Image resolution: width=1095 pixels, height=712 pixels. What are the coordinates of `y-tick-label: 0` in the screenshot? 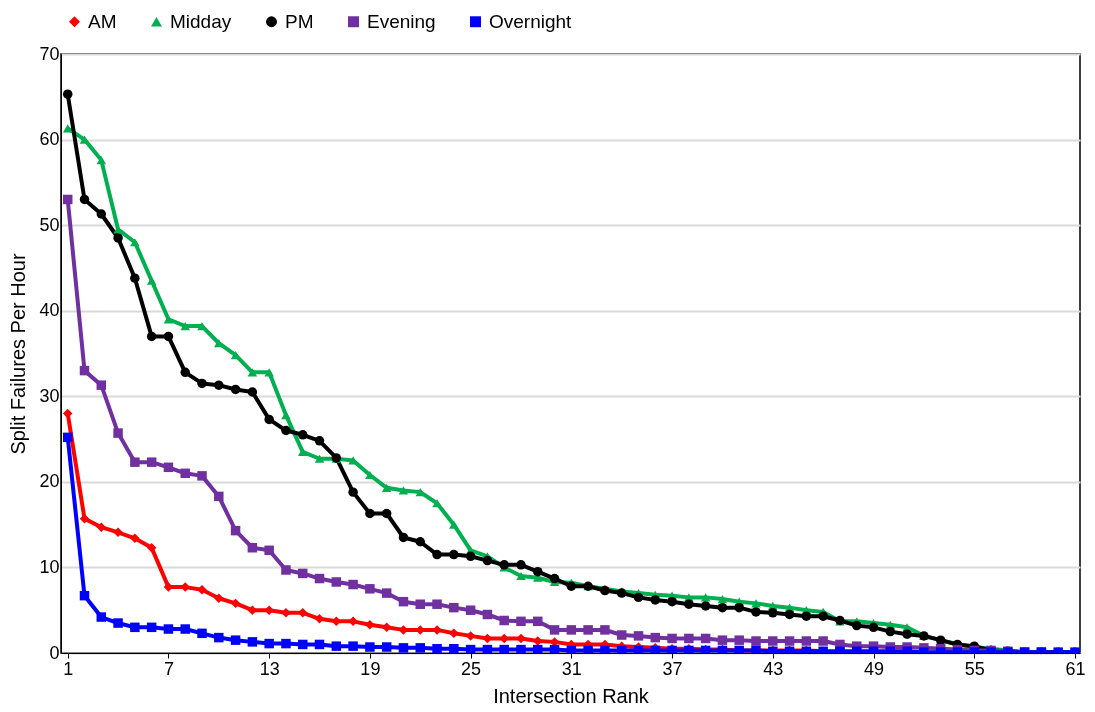 It's located at (54, 652).